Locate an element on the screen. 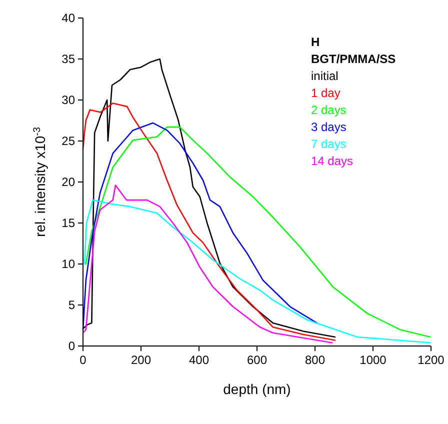 Image resolution: width=448 pixels, height=424 pixels. x-tick-label: 0 is located at coordinates (83, 360).